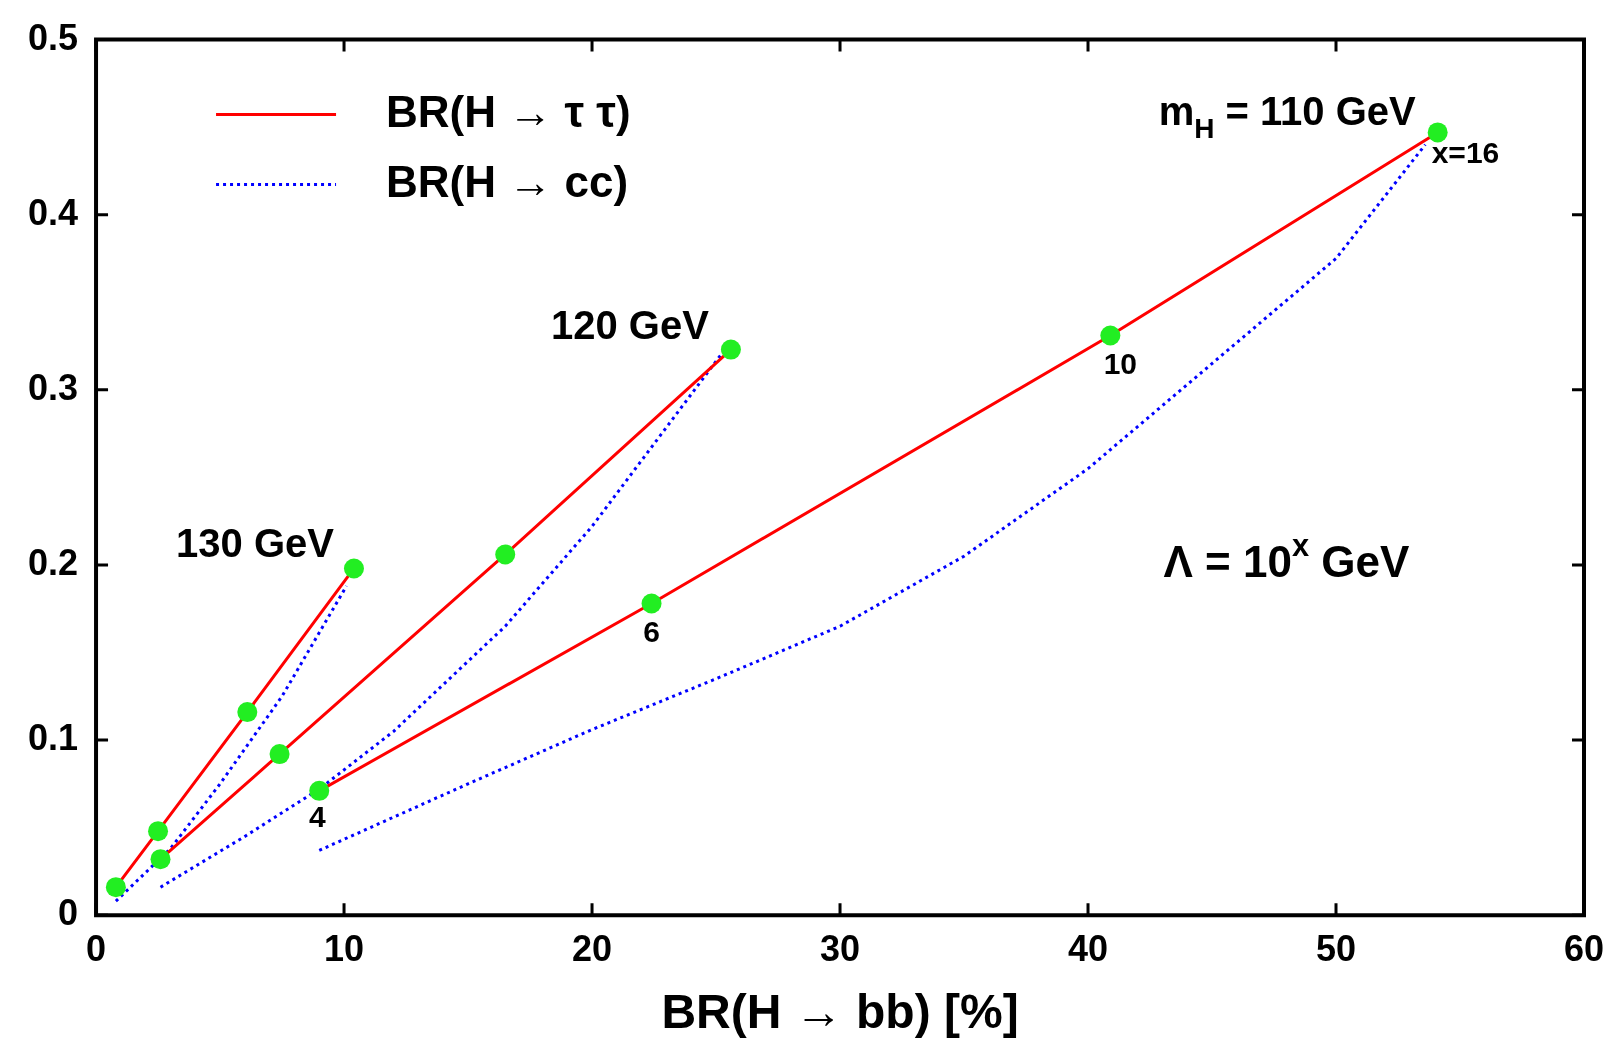  I want to click on annotation: 130 GeV, so click(255, 543).